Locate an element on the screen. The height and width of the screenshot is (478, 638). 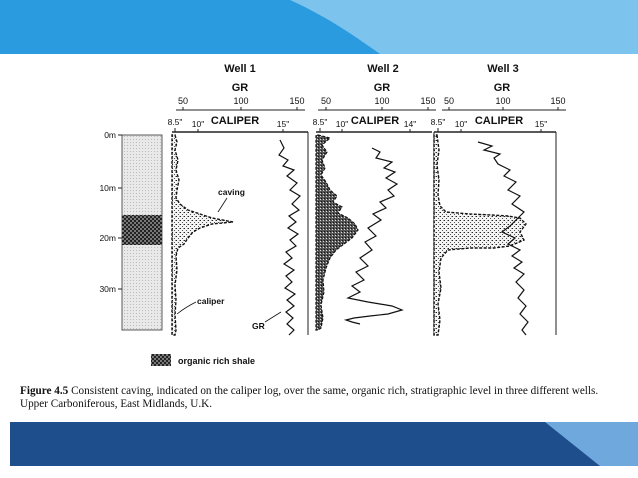
gr-annotation: GR is located at coordinates (258, 326).